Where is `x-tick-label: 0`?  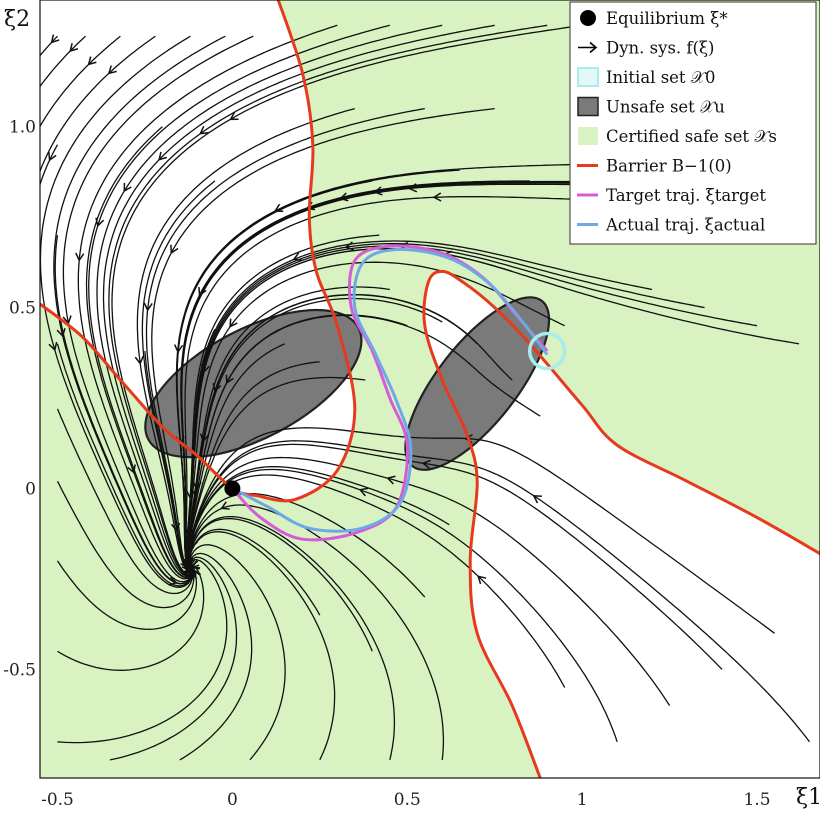 x-tick-label: 0 is located at coordinates (232, 800).